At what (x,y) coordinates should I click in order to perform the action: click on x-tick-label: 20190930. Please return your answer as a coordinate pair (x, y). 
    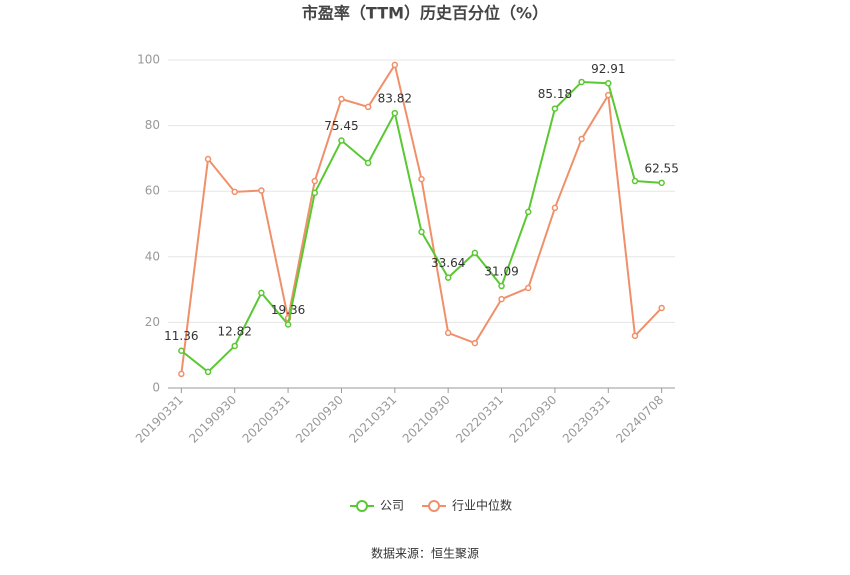
    Looking at the image, I should click on (212, 419).